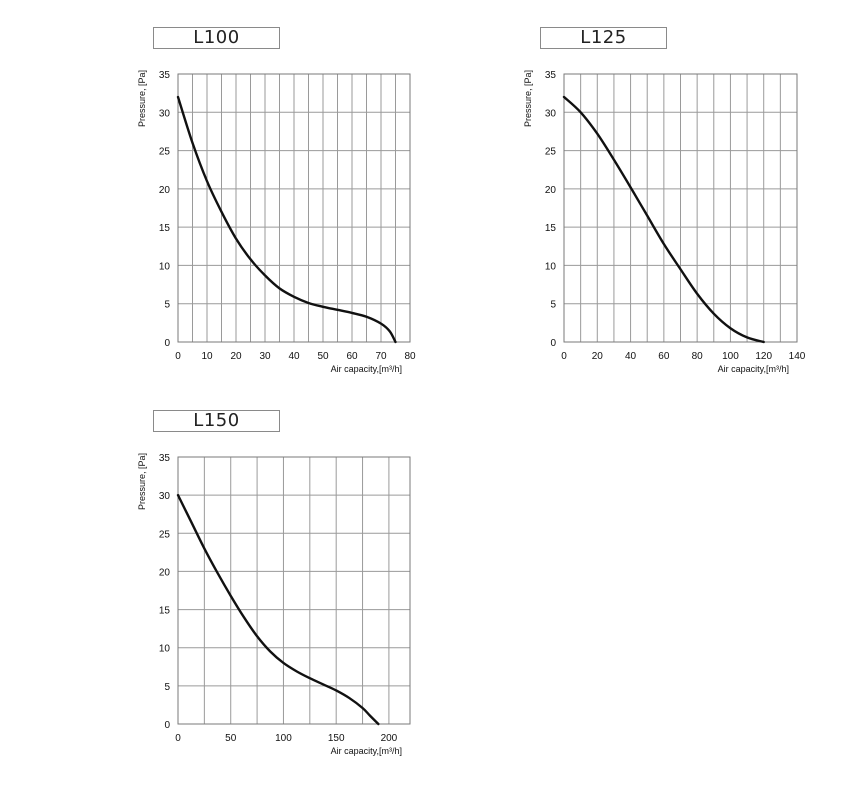 This screenshot has height=808, width=861. I want to click on x-tick-label: 70, so click(381, 356).